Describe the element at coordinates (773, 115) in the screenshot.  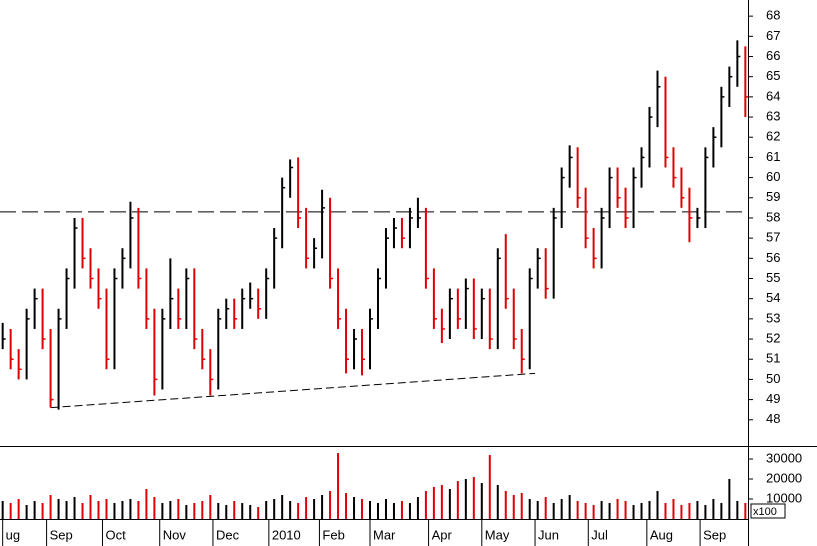
I see `y-tick-label: 63` at that location.